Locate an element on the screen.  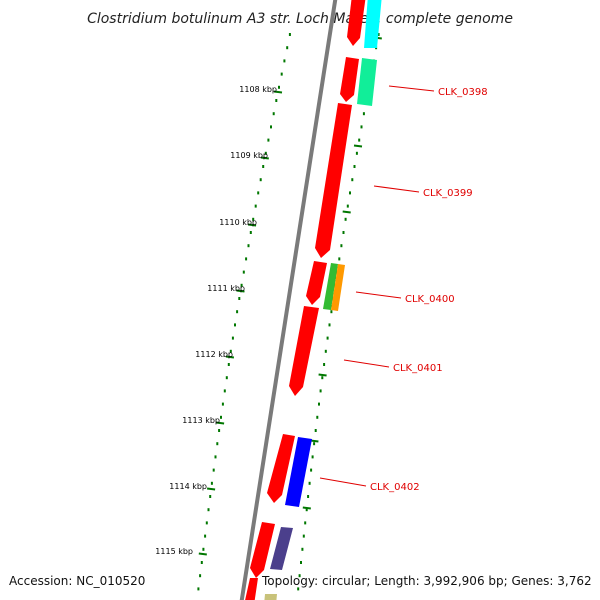
gene-label-clk-0401: CLK_0401 is located at coordinates (418, 368).